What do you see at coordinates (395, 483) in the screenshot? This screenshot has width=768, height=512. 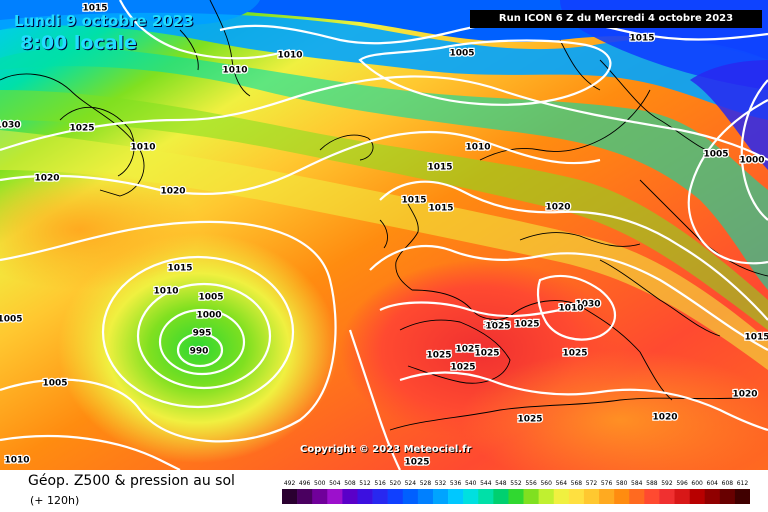 I see `scale-tick-label: 520` at bounding box center [395, 483].